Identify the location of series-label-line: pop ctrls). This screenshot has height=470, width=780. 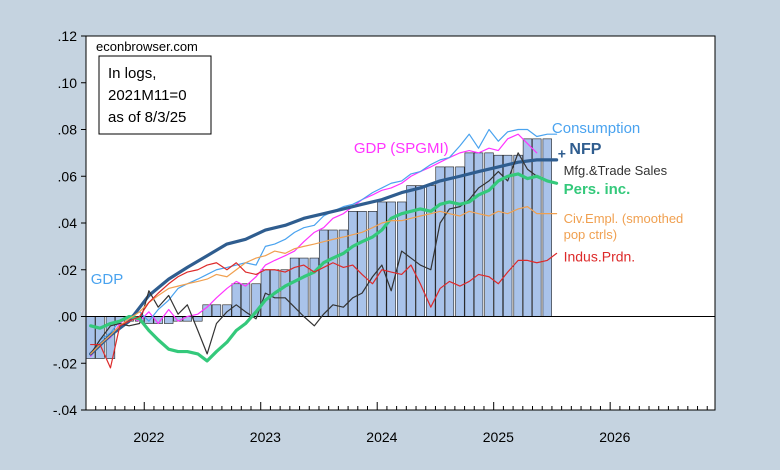
(590, 234).